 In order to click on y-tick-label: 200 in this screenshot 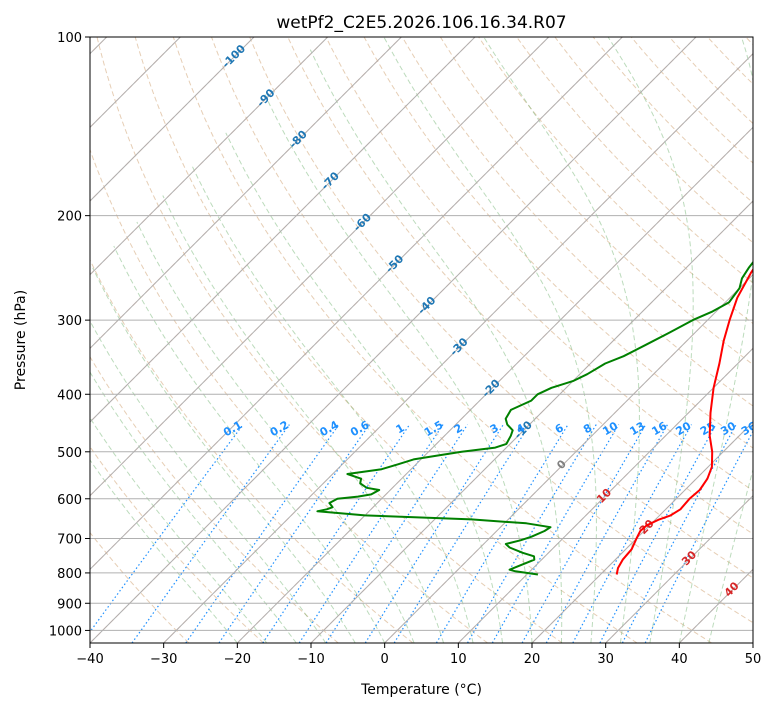, I will do `click(69, 217)`.